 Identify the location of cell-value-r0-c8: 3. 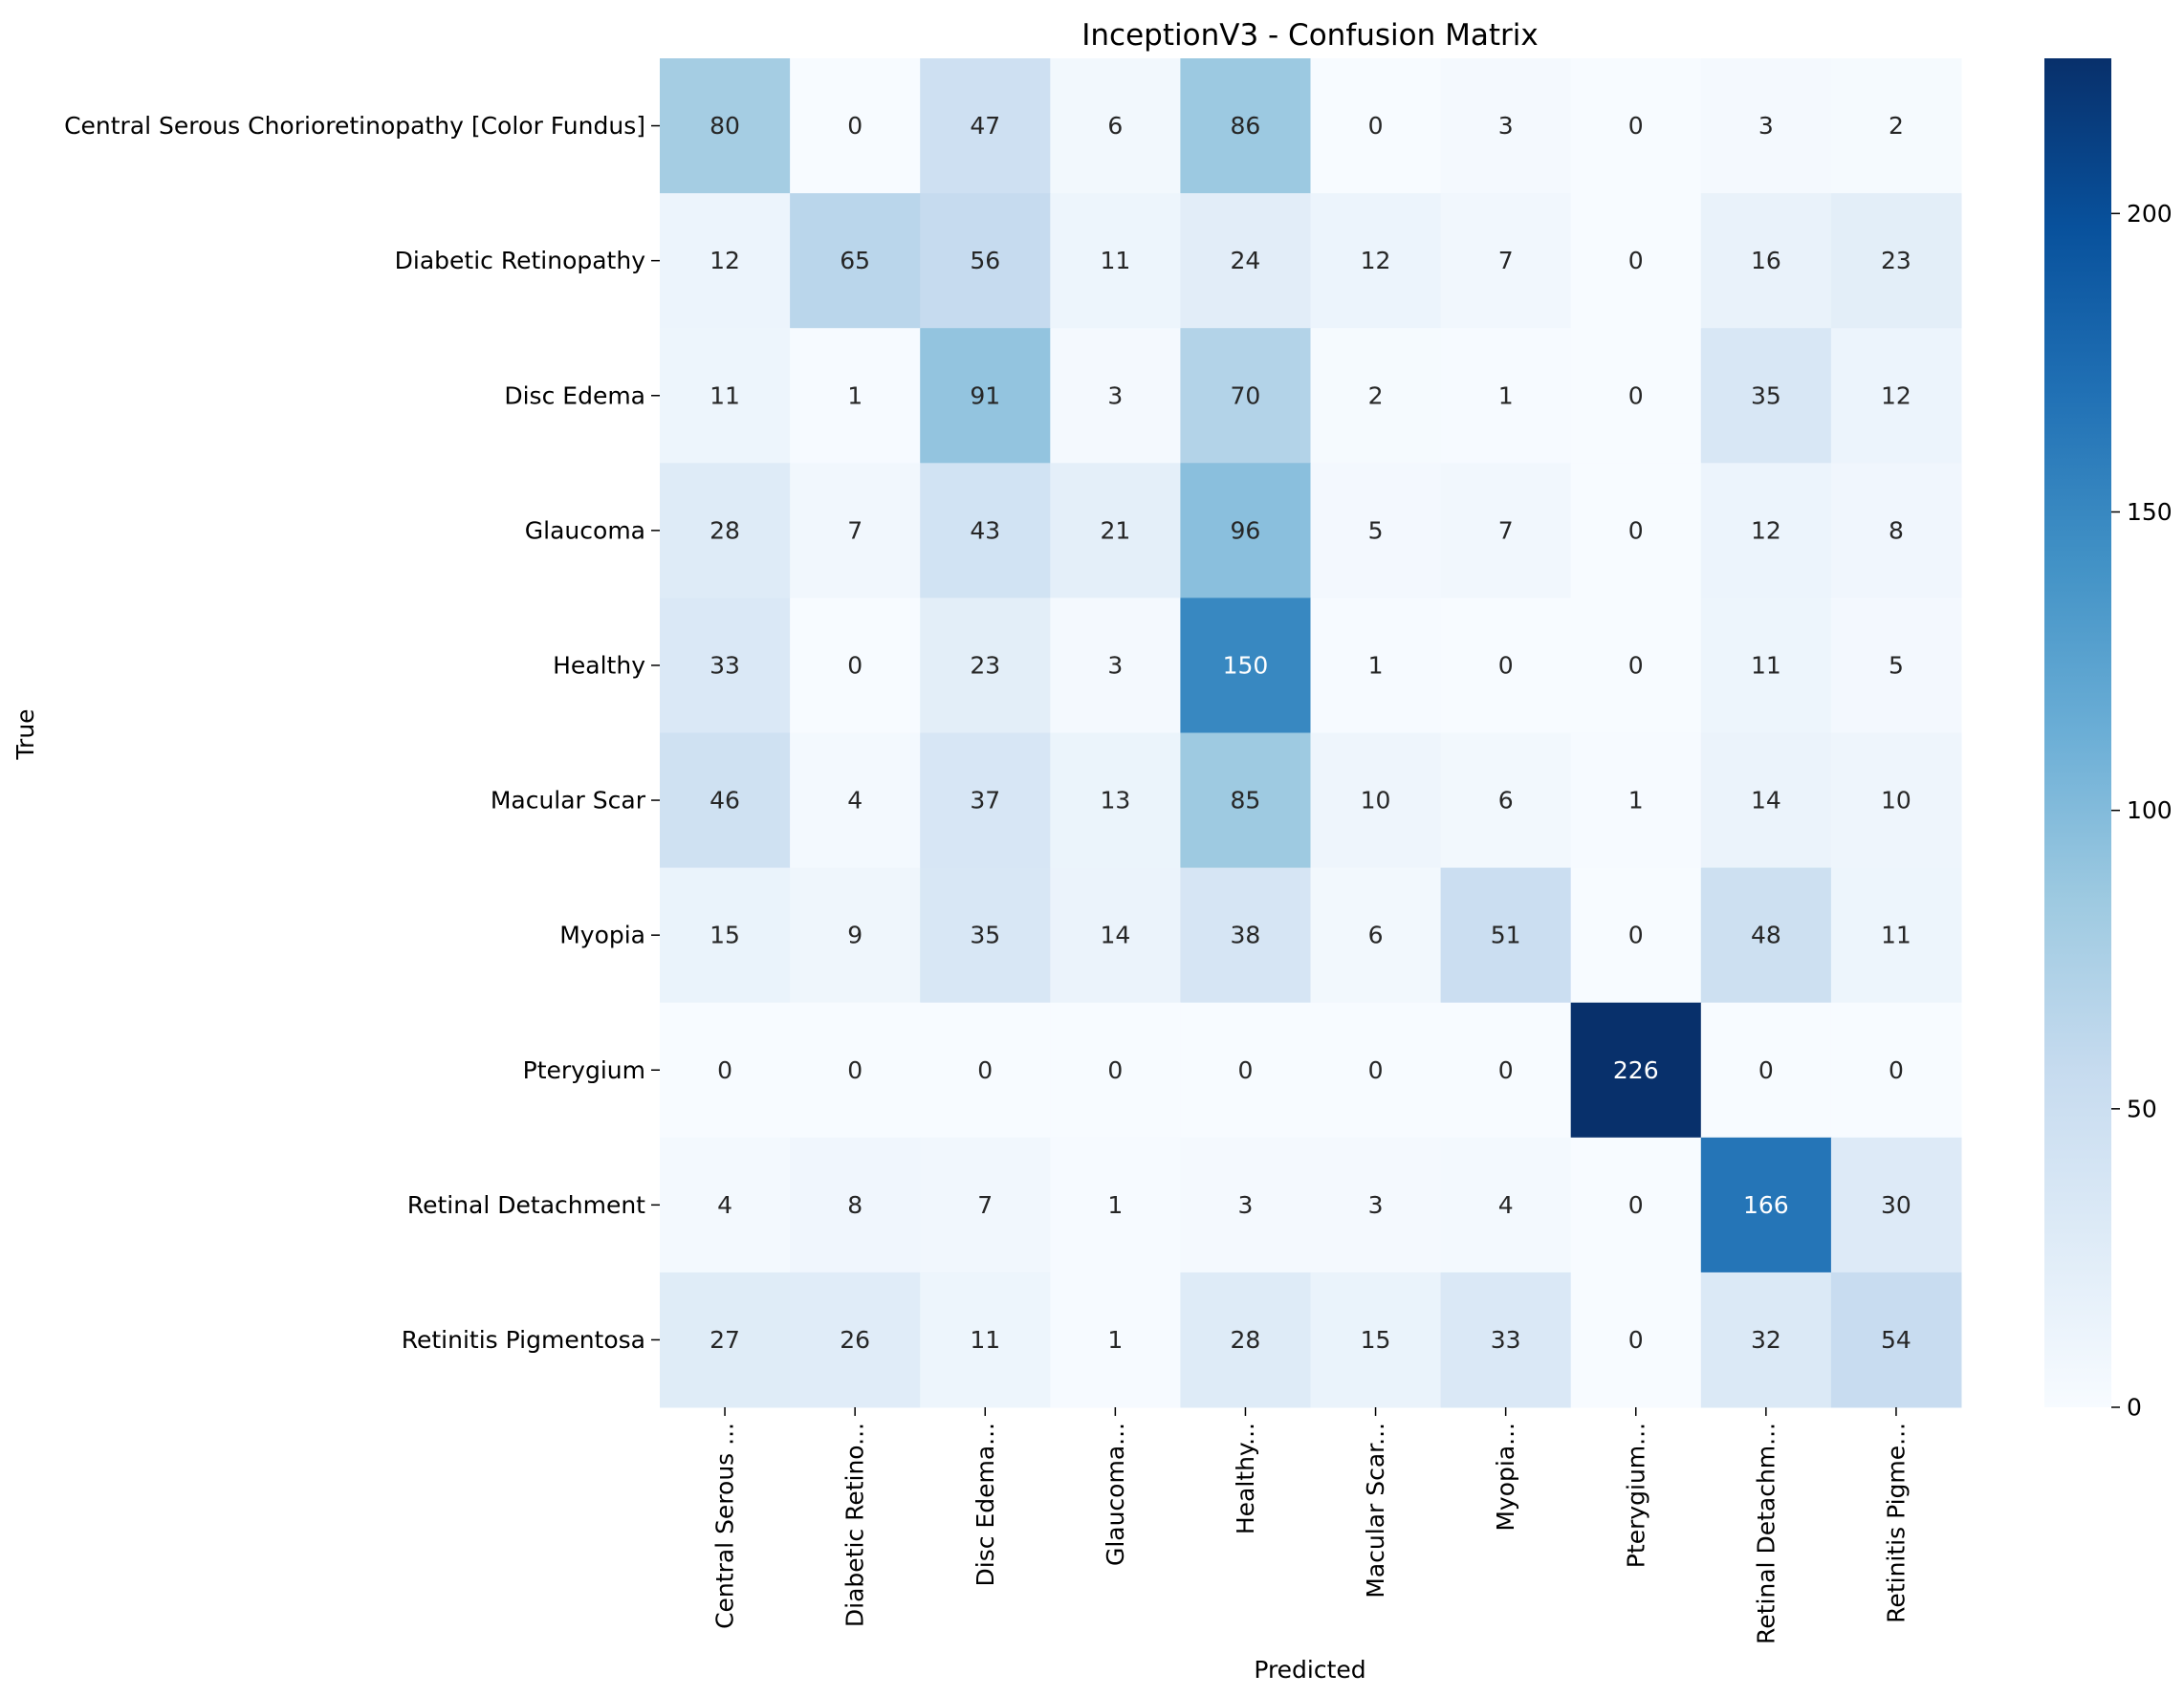
(1766, 126).